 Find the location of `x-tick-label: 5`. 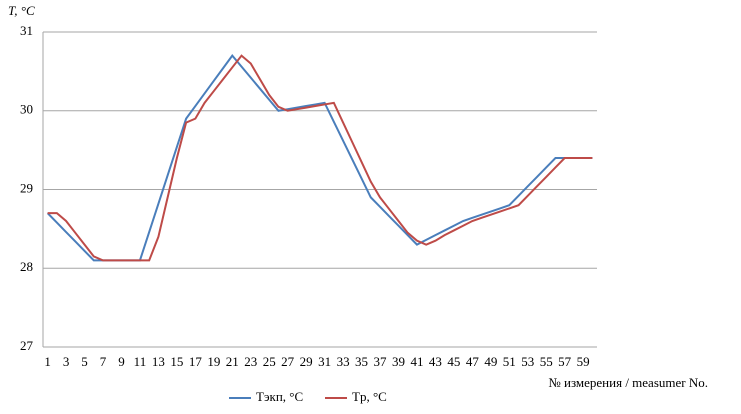

x-tick-label: 5 is located at coordinates (84, 361).